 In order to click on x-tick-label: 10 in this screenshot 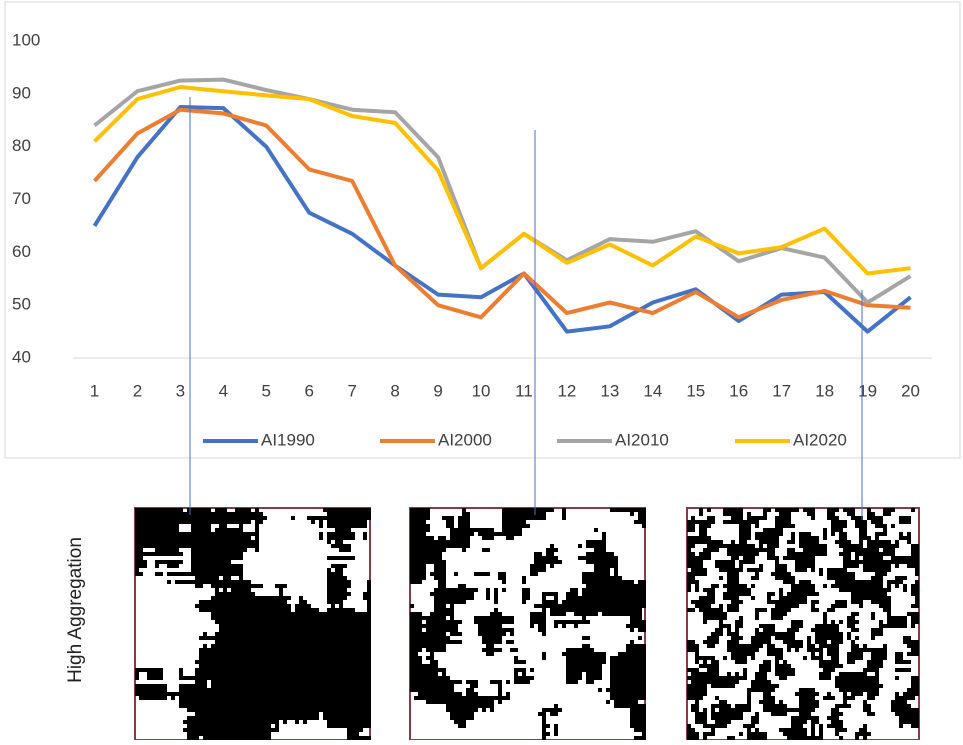, I will do `click(481, 390)`.